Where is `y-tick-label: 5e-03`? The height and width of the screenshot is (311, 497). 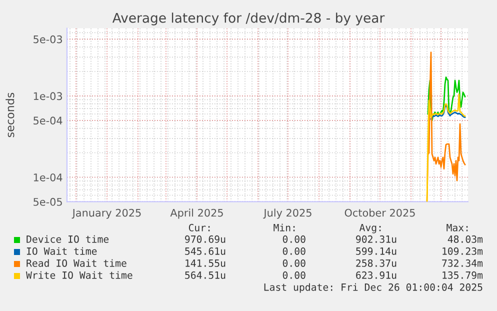 y-tick-label: 5e-03 is located at coordinates (48, 39).